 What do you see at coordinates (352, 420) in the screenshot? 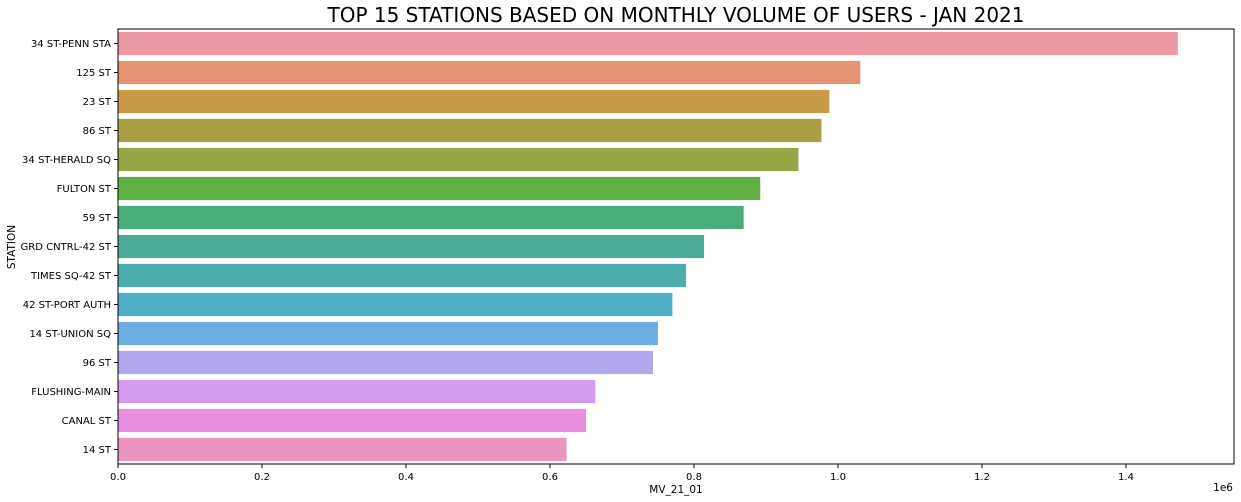
I see `bar-canal-st` at bounding box center [352, 420].